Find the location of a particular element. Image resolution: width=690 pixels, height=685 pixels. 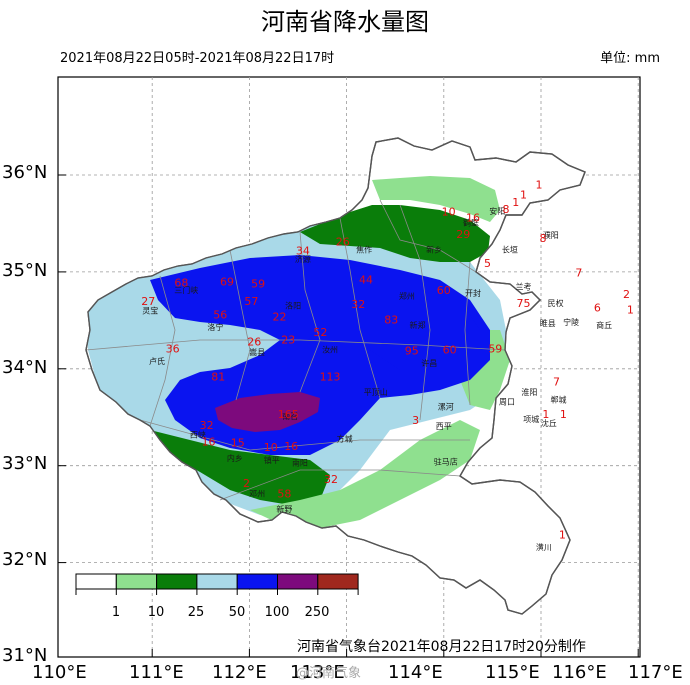

station-name: 洛阳 is located at coordinates (293, 306).